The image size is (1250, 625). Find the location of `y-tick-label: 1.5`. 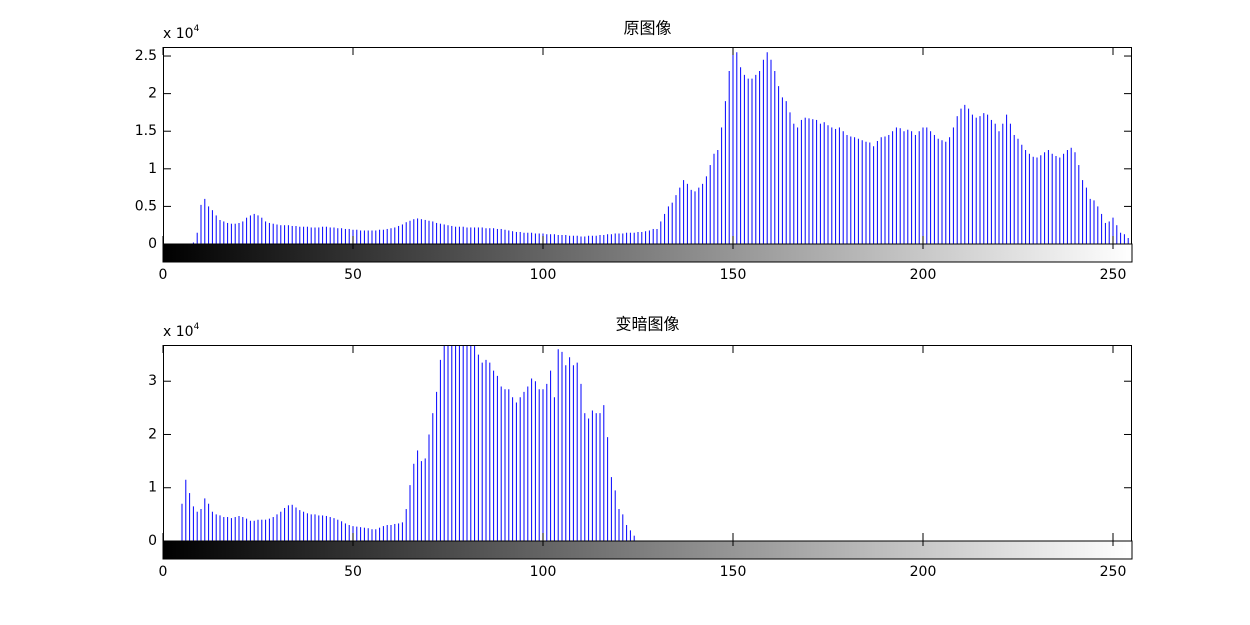

y-tick-label: 1.5 is located at coordinates (146, 131).